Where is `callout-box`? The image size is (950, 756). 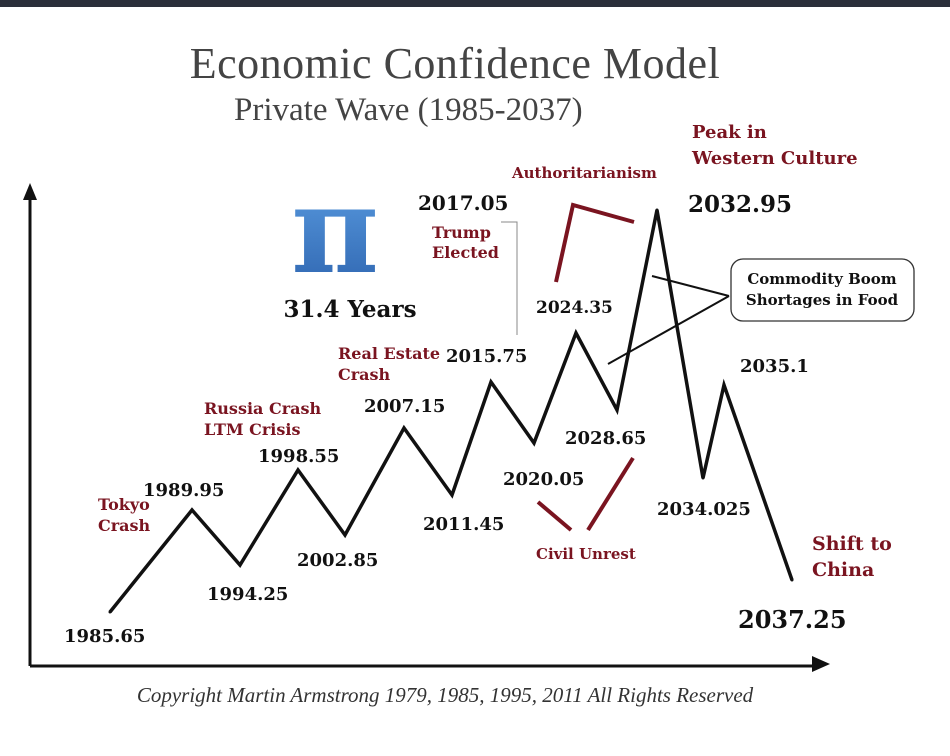 callout-box is located at coordinates (822, 290).